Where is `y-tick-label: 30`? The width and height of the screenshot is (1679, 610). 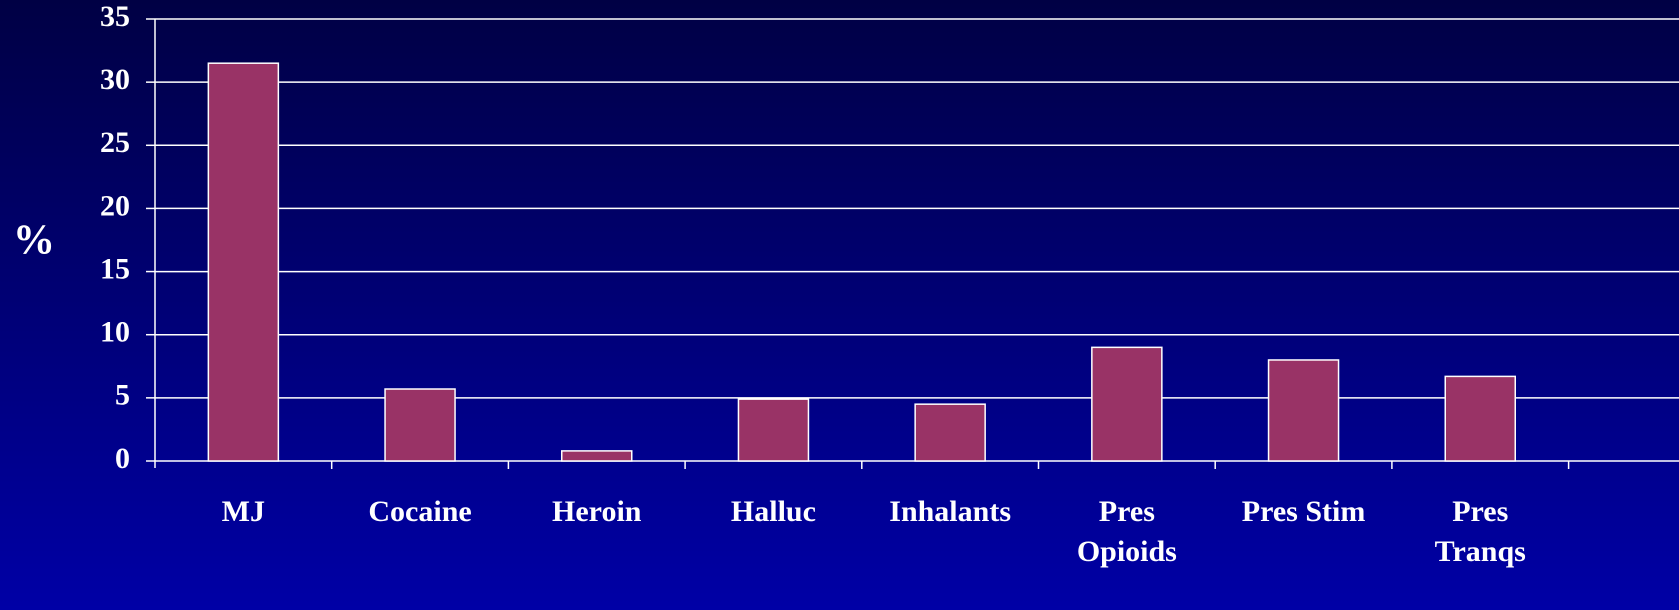 y-tick-label: 30 is located at coordinates (115, 79).